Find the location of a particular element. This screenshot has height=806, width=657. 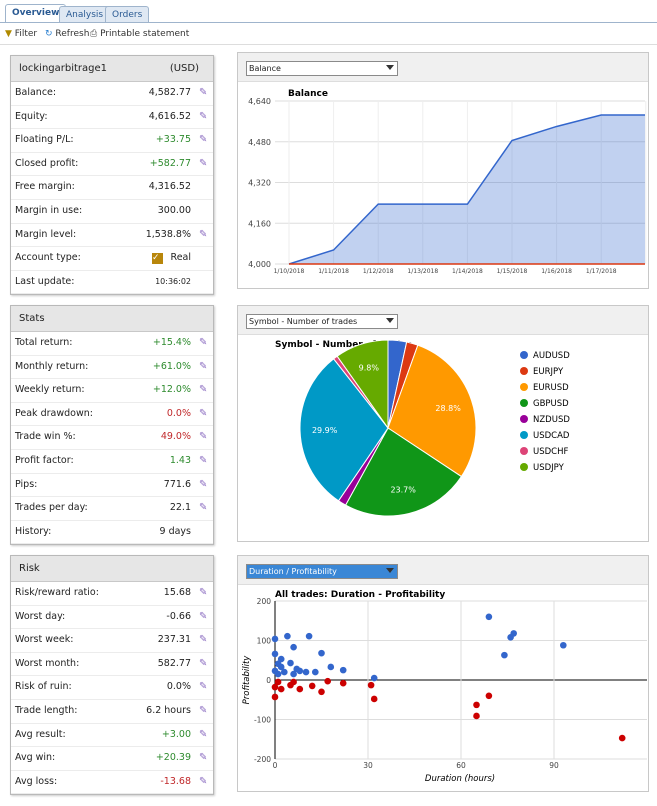

row-label: Monthly return: is located at coordinates (52, 366).